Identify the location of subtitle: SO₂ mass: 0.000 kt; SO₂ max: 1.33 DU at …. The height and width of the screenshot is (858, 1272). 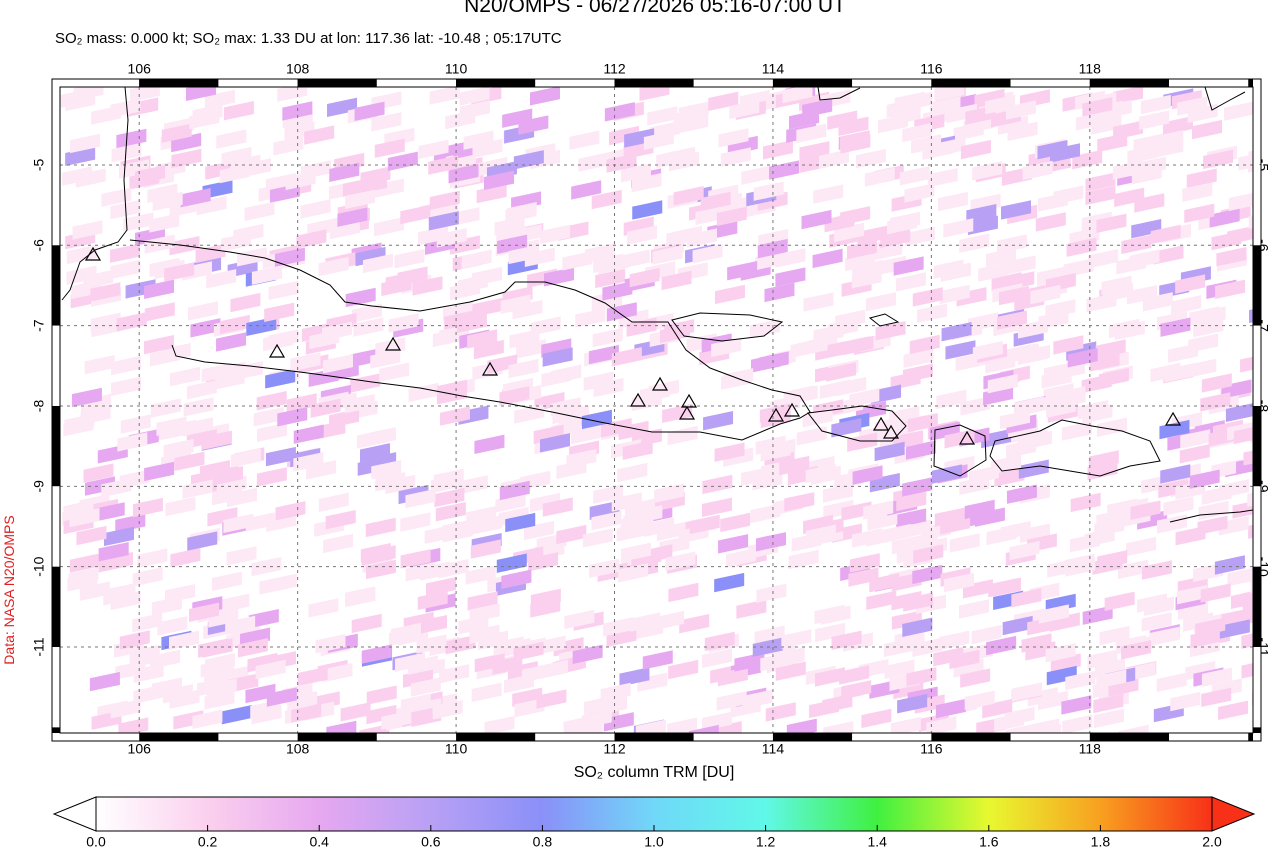
(308, 38).